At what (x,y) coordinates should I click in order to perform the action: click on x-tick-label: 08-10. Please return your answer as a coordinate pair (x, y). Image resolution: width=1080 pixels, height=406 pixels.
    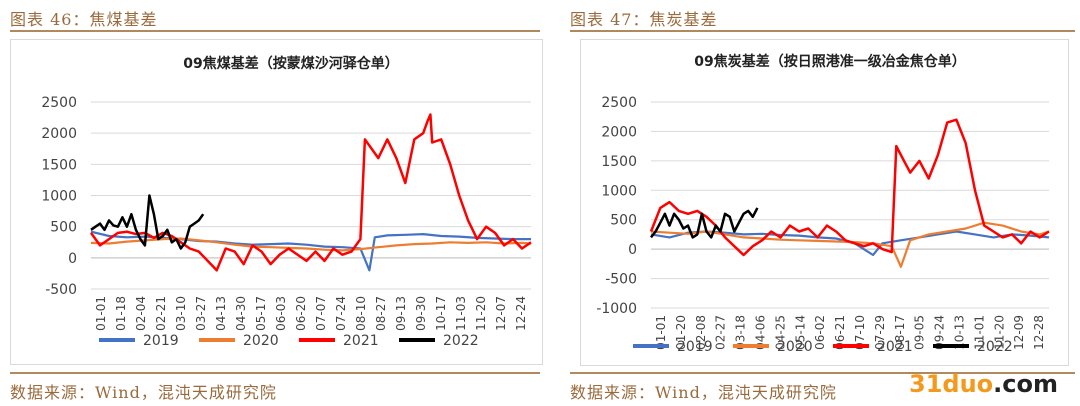
    Looking at the image, I should click on (361, 313).